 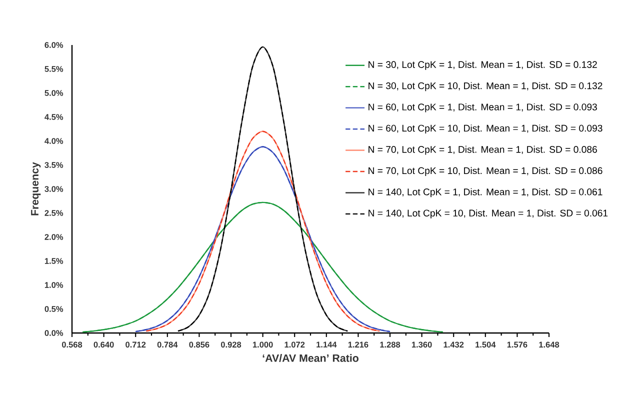 What do you see at coordinates (482, 65) in the screenshot?
I see `legend-label: N = 30, Lot CpK = 1, Dist. Mean = 1, Dist. SD = 0.132` at bounding box center [482, 65].